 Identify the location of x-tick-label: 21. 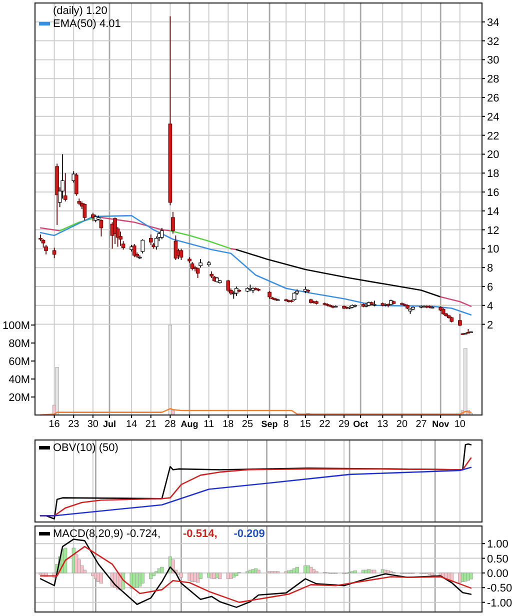
(151, 424).